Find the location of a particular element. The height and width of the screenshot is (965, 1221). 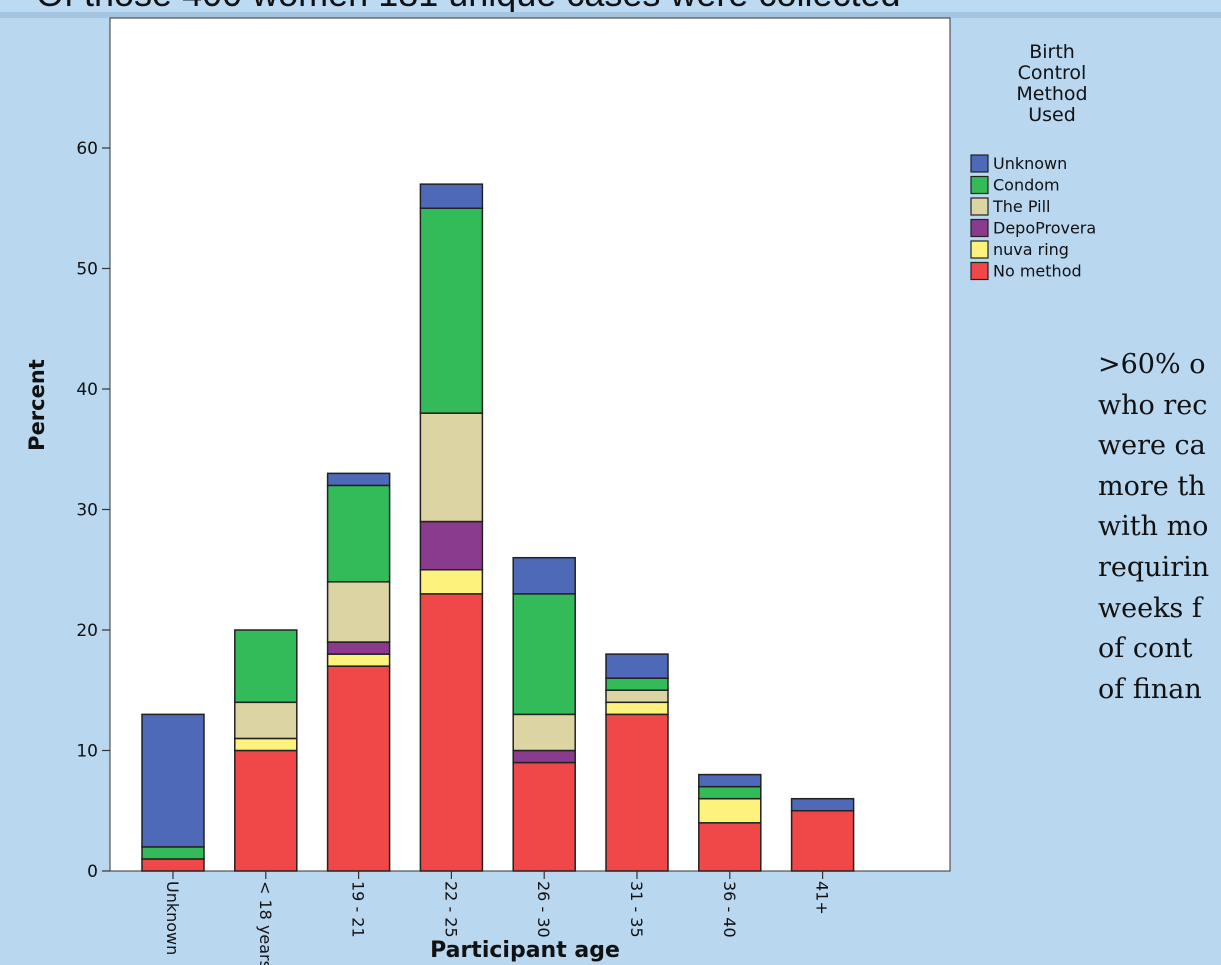

x-tick-label-0: Unknown is located at coordinates (172, 918).